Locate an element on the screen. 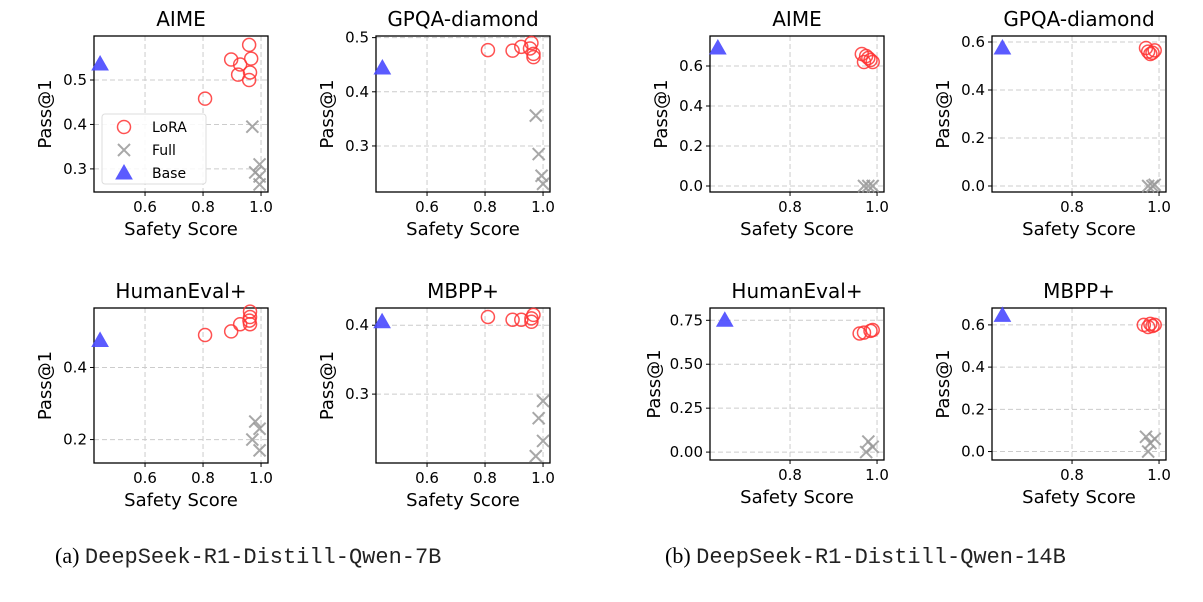  y-tick-label: 0.50 is located at coordinates (686, 364).